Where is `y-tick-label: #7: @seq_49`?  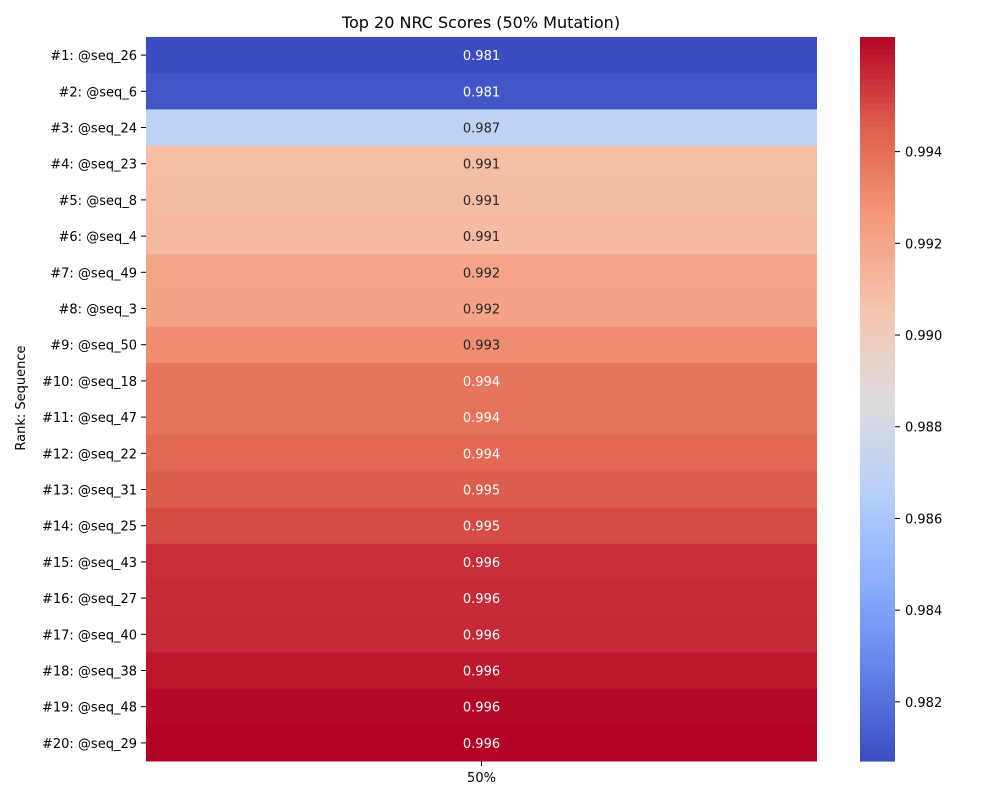
y-tick-label: #7: @seq_49 is located at coordinates (93, 273).